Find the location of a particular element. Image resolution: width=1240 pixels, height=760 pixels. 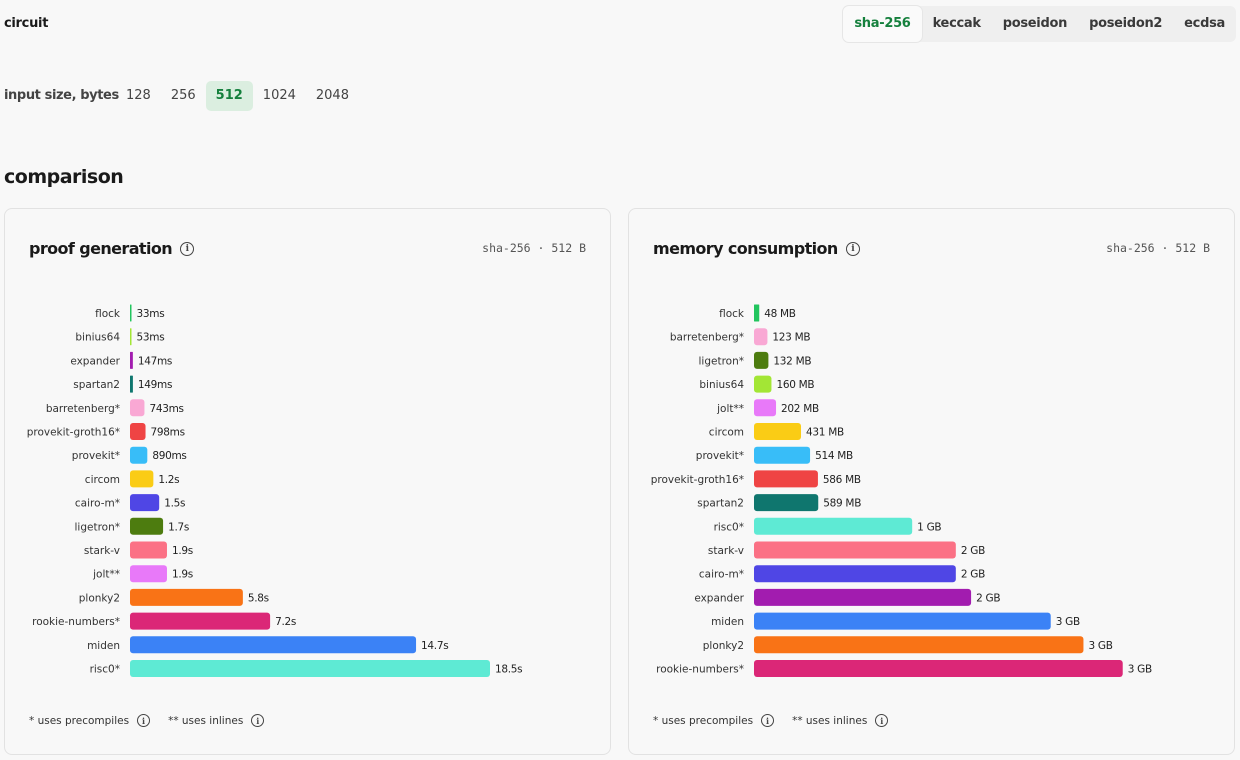

value-label: 743ms is located at coordinates (166, 409).